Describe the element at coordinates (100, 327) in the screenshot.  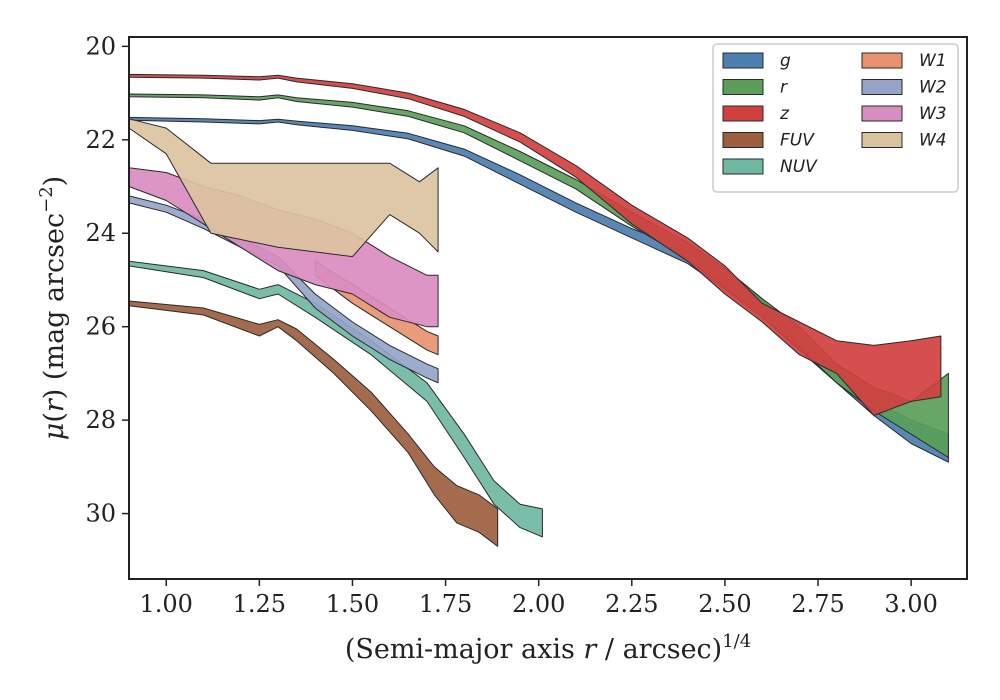
I see `y-tick-label: 26` at that location.